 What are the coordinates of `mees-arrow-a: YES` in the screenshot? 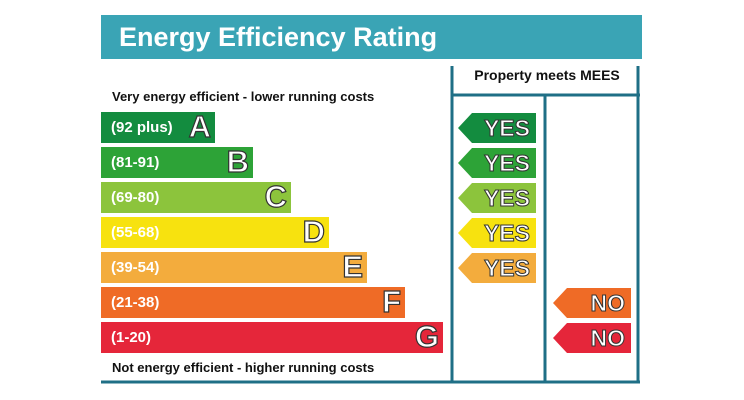 It's located at (497, 128).